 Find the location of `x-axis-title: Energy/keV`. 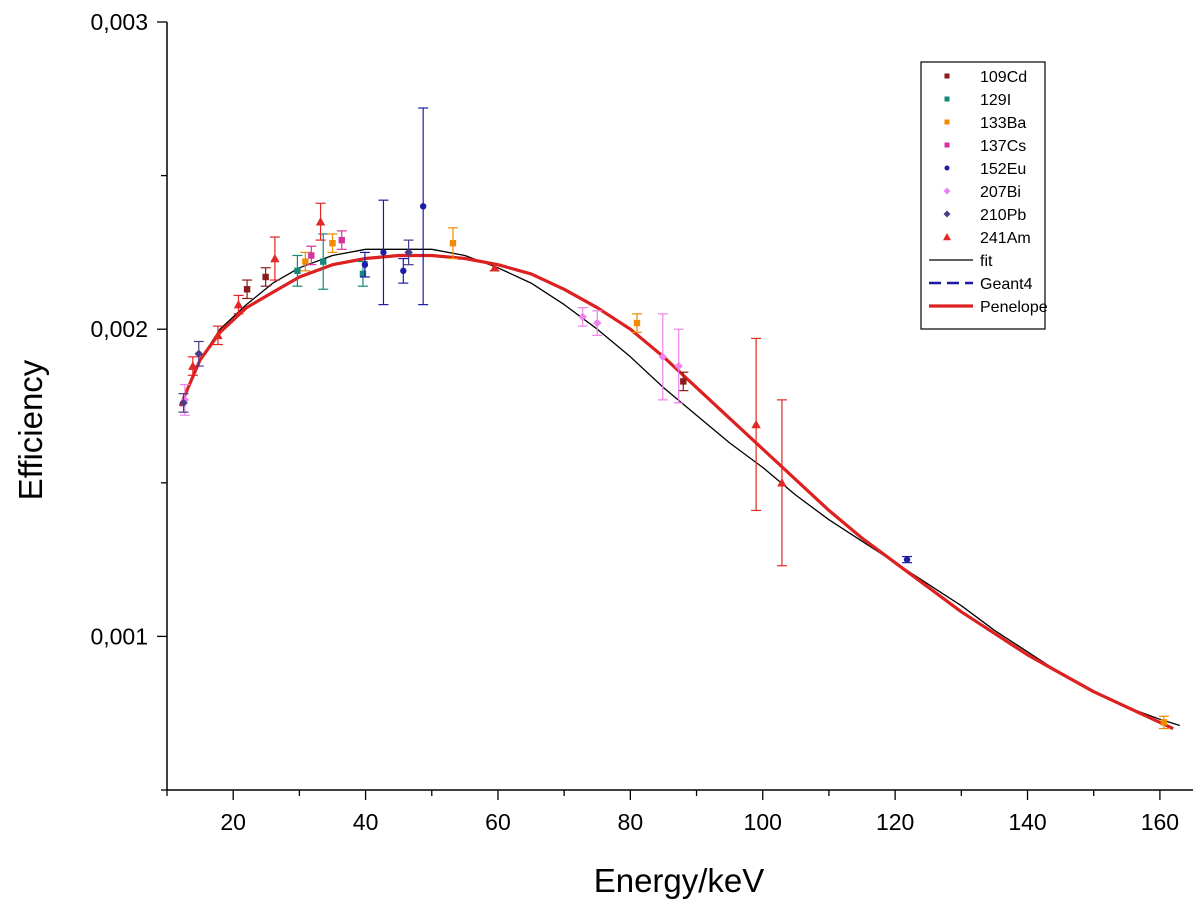

x-axis-title: Energy/keV is located at coordinates (679, 880).